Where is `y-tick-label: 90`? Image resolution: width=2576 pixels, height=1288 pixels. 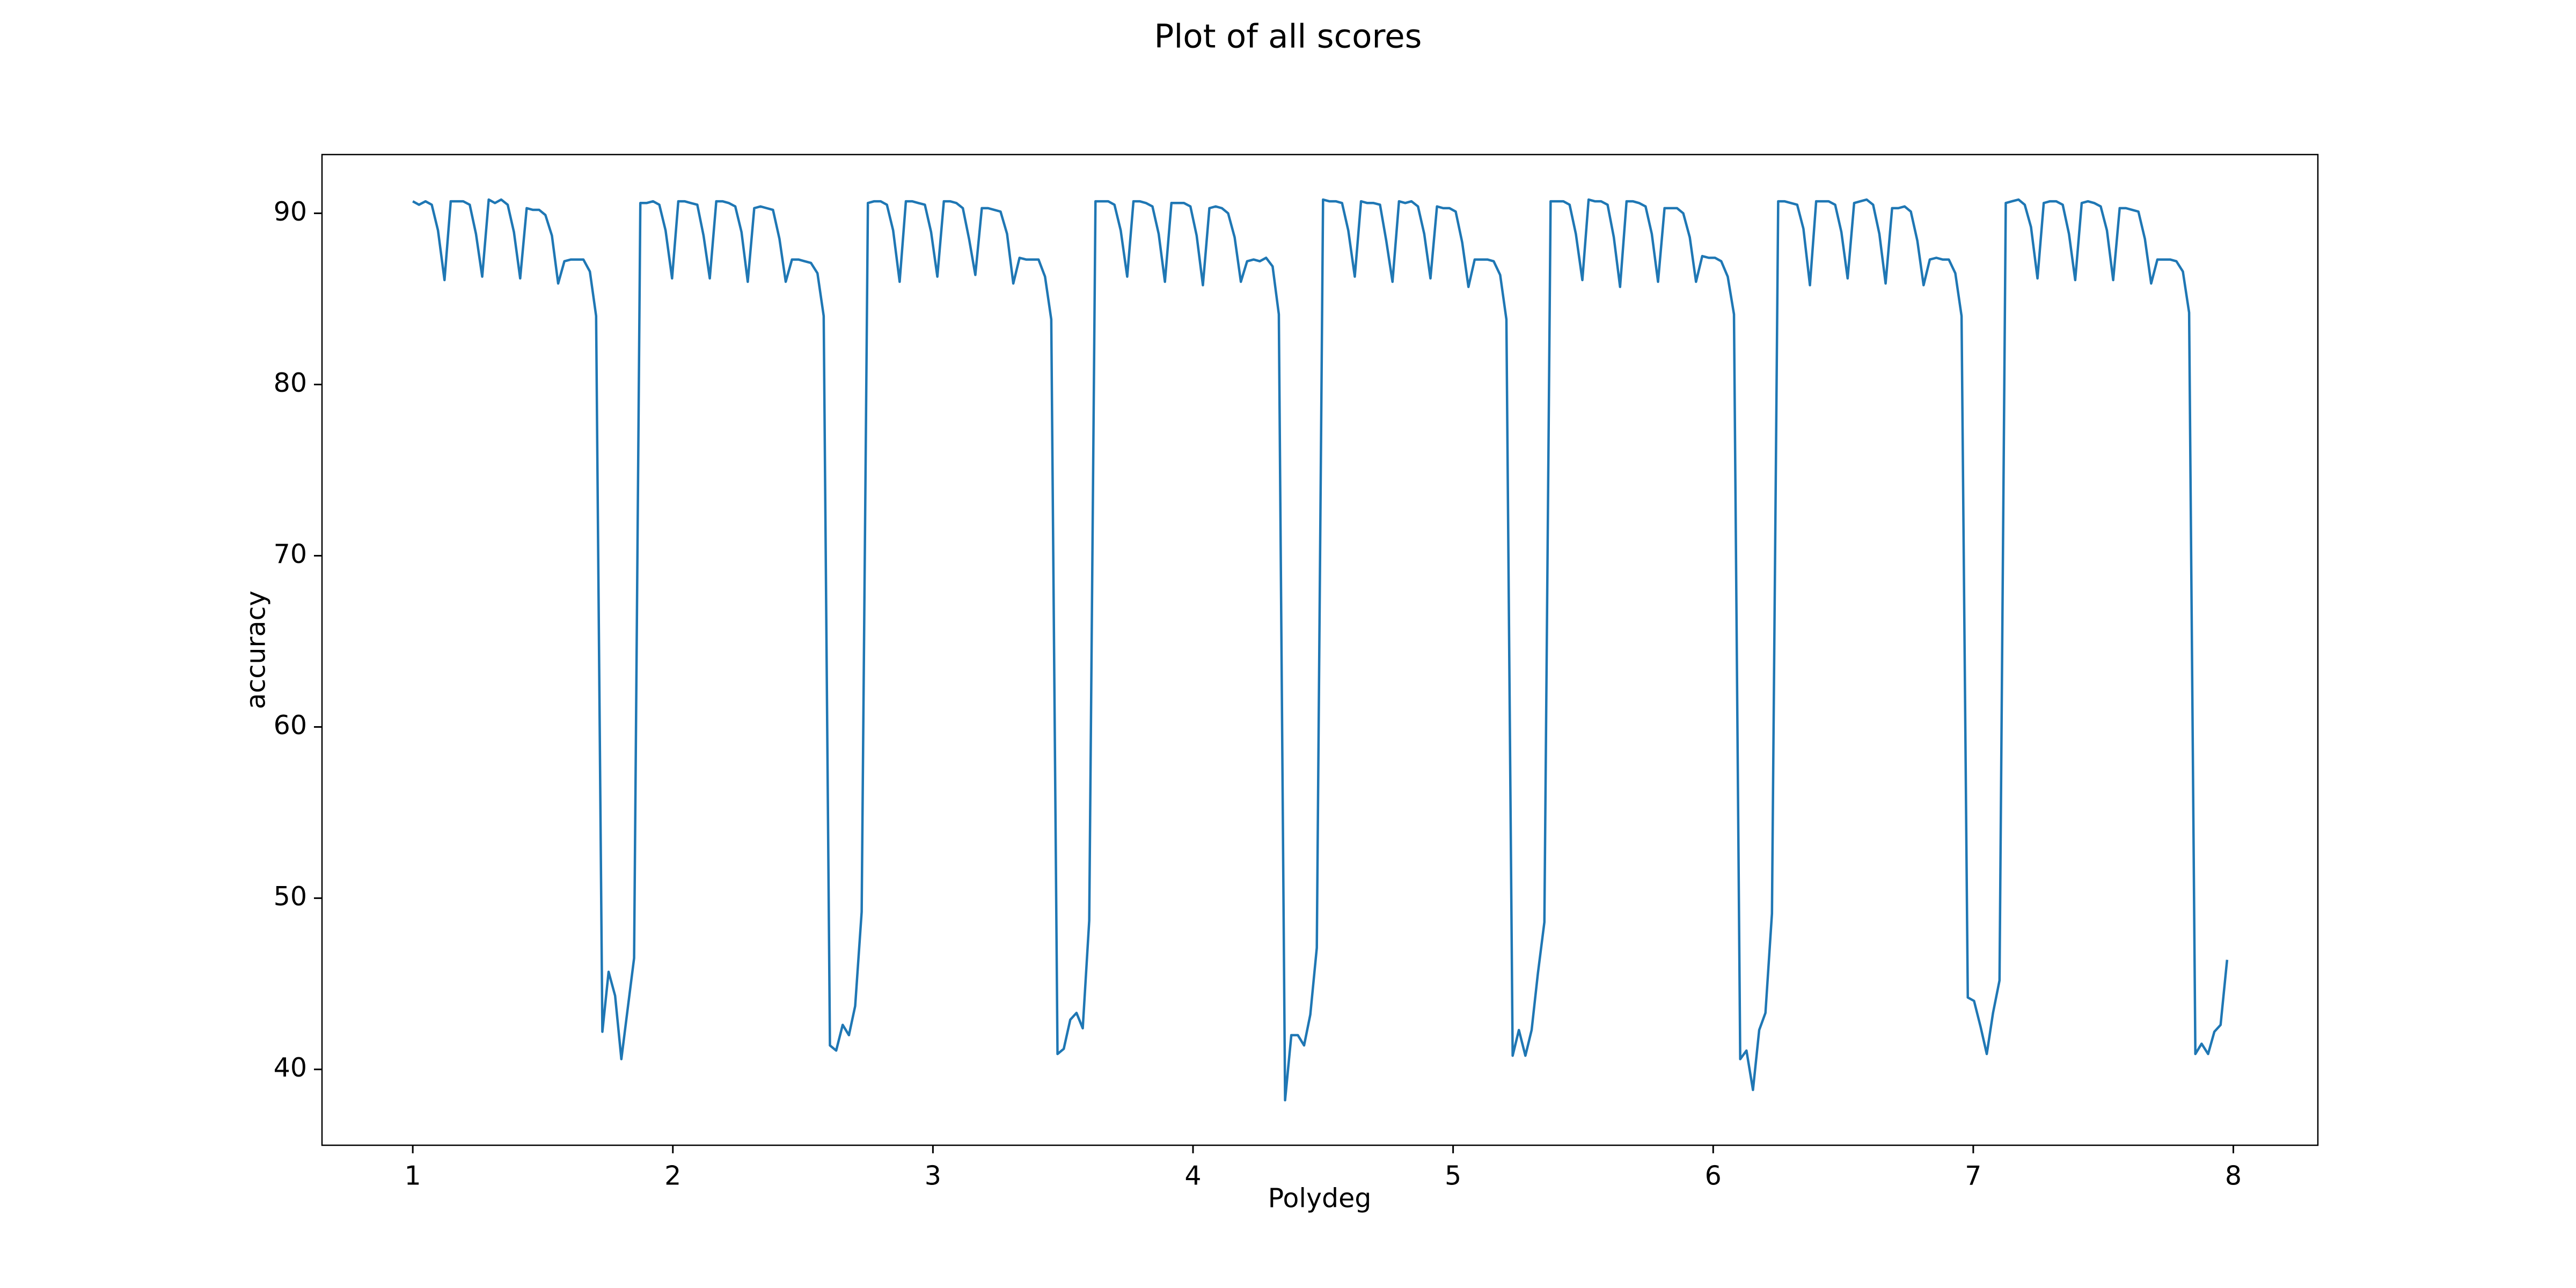 y-tick-label: 90 is located at coordinates (290, 211).